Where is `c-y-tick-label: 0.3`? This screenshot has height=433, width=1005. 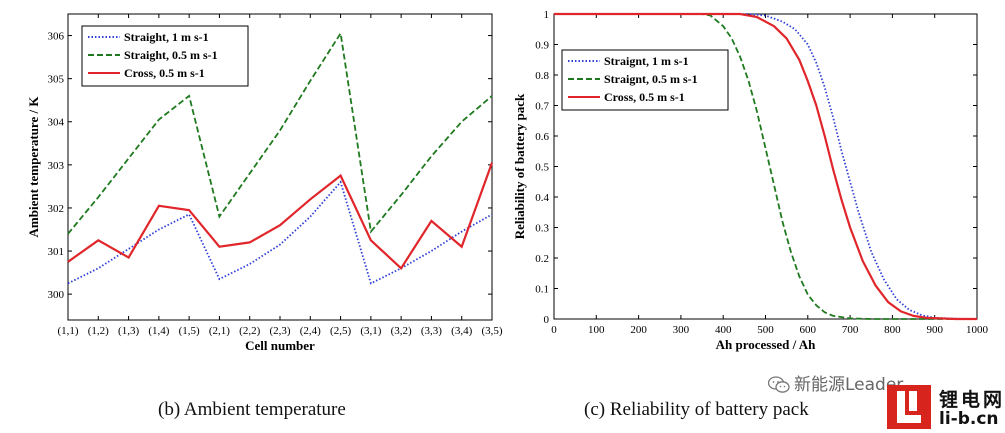 c-y-tick-label: 0.3 is located at coordinates (542, 229).